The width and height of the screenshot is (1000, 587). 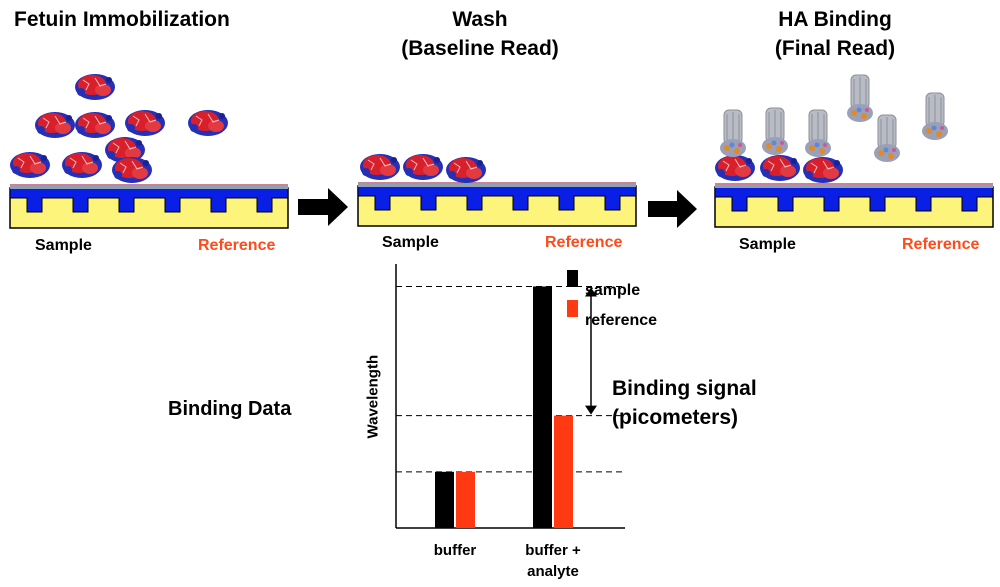 What do you see at coordinates (480, 48) in the screenshot?
I see `panel-2-title-line2: (Baseline Read)` at bounding box center [480, 48].